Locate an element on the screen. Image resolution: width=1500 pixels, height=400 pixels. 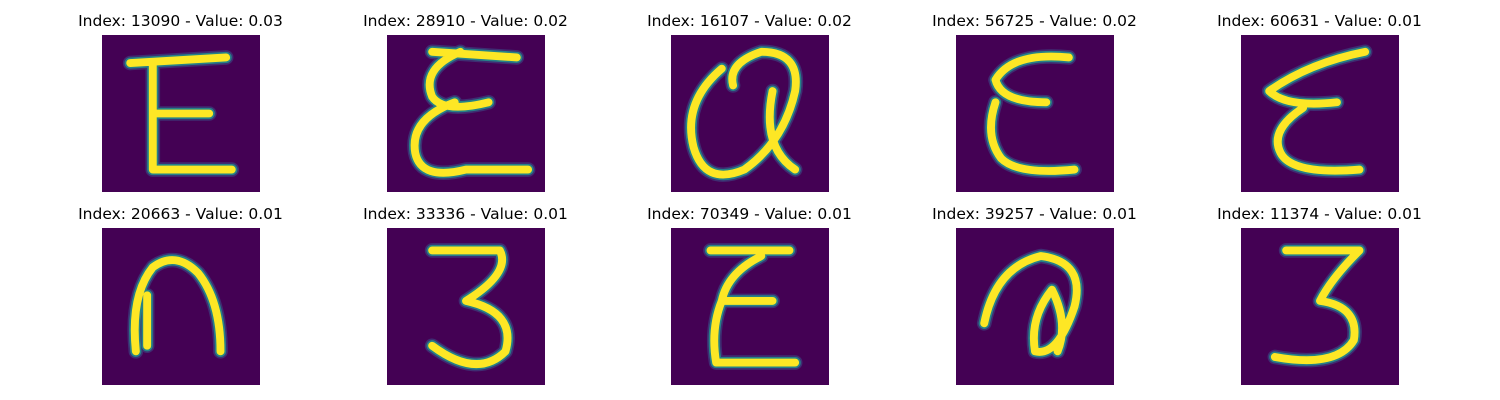
panel-13090: Index: 13090 - Value: 0.03 is located at coordinates (180, 96).